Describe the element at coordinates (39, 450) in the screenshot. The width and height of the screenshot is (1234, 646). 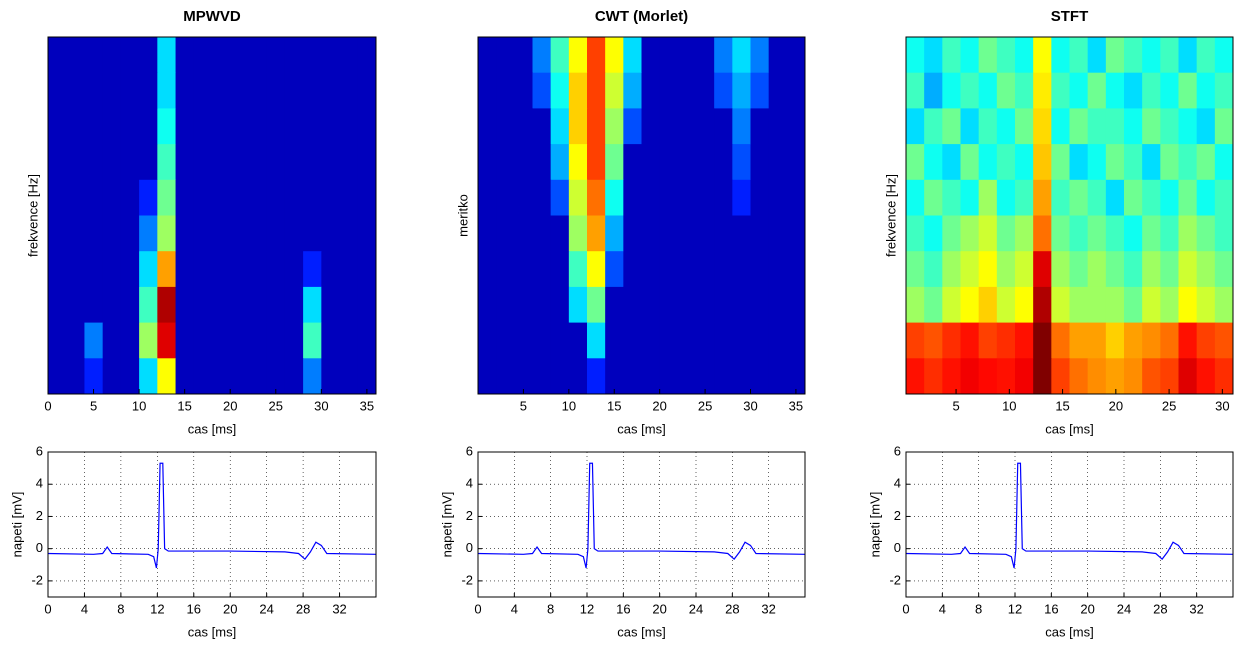
I see `y-tick-label: 6` at that location.